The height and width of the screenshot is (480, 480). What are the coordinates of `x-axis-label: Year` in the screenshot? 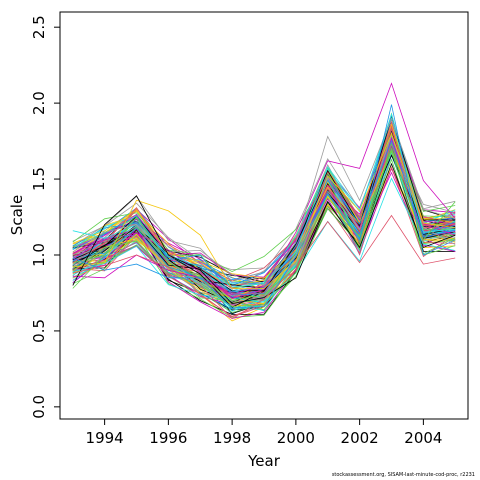 It's located at (264, 461).